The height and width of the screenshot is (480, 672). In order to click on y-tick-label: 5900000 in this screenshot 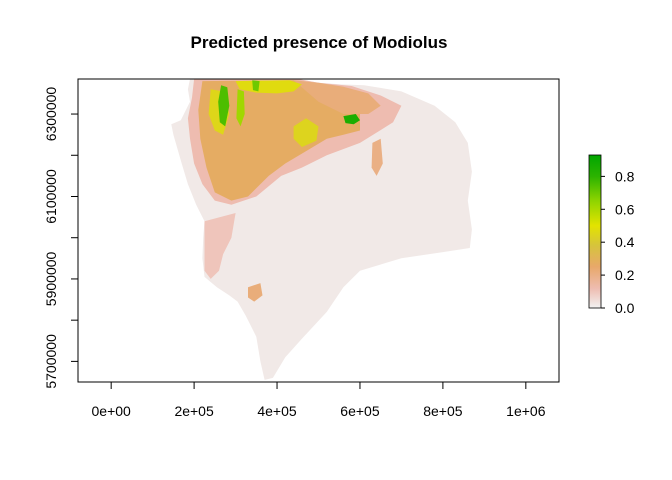, I will do `click(51, 278)`.